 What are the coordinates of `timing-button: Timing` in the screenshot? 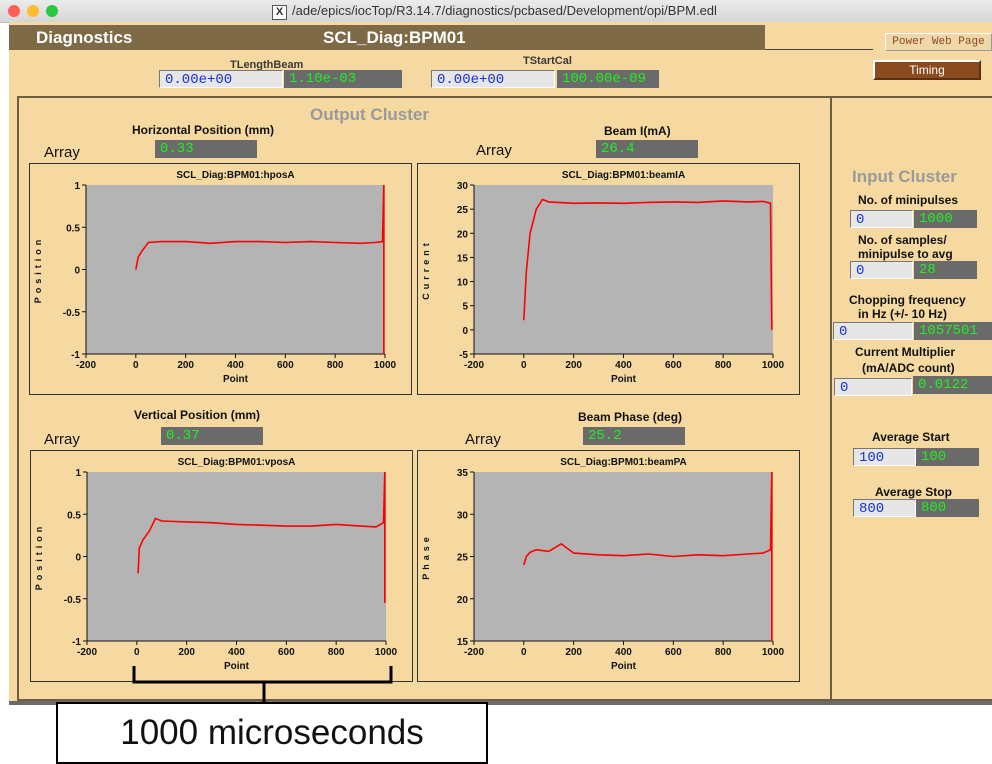 It's located at (927, 70).